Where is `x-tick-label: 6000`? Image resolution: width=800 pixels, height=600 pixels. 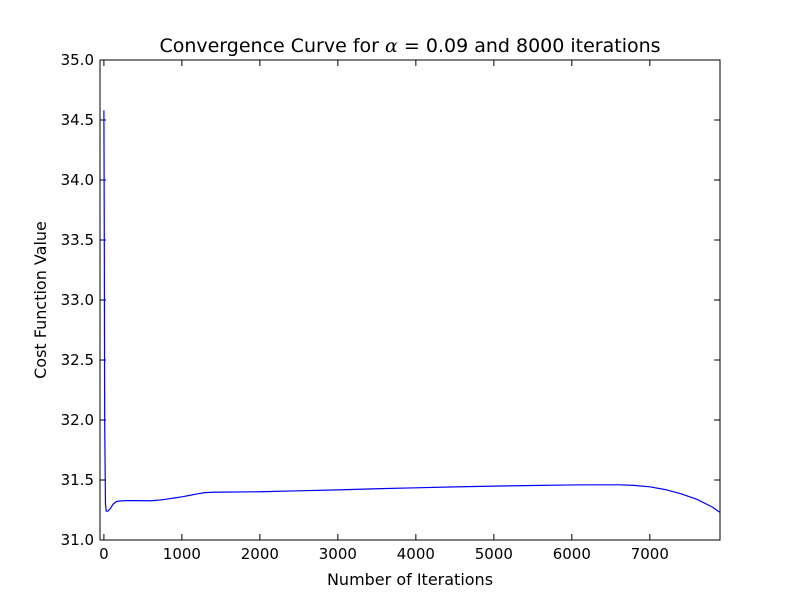 x-tick-label: 6000 is located at coordinates (572, 554).